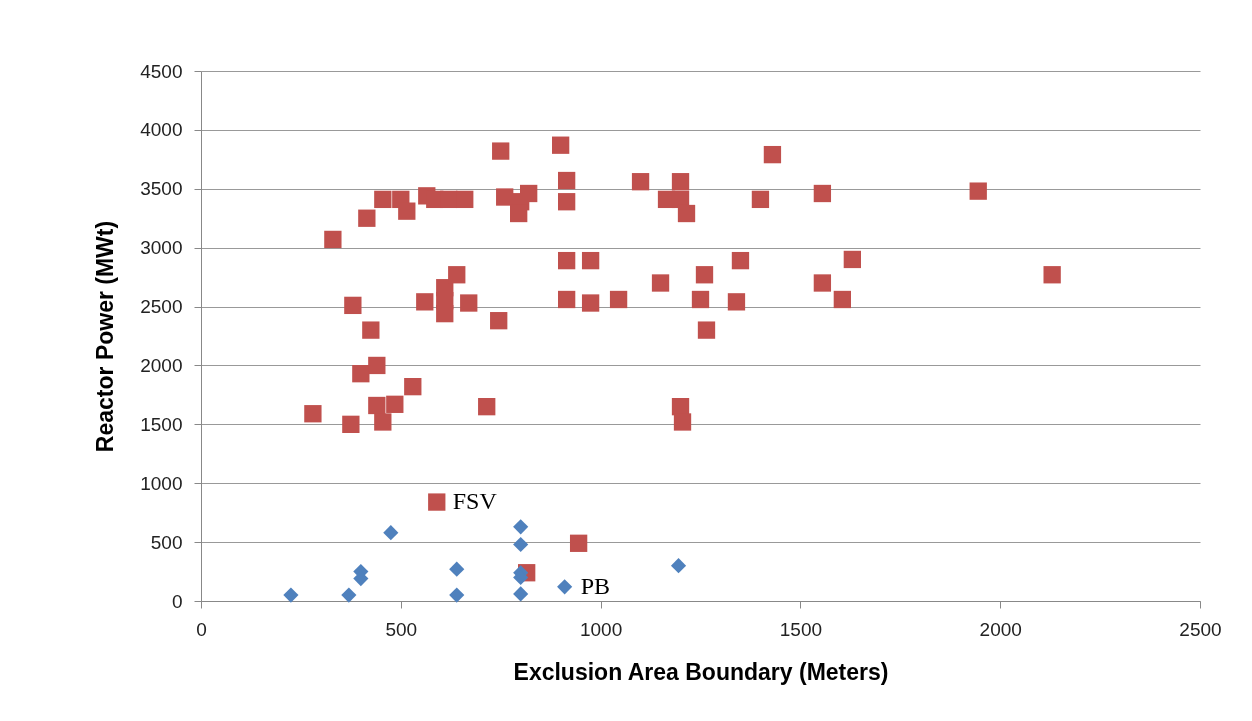 The image size is (1252, 721). What do you see at coordinates (1000, 629) in the screenshot?
I see `x-tick-label: 2000` at bounding box center [1000, 629].